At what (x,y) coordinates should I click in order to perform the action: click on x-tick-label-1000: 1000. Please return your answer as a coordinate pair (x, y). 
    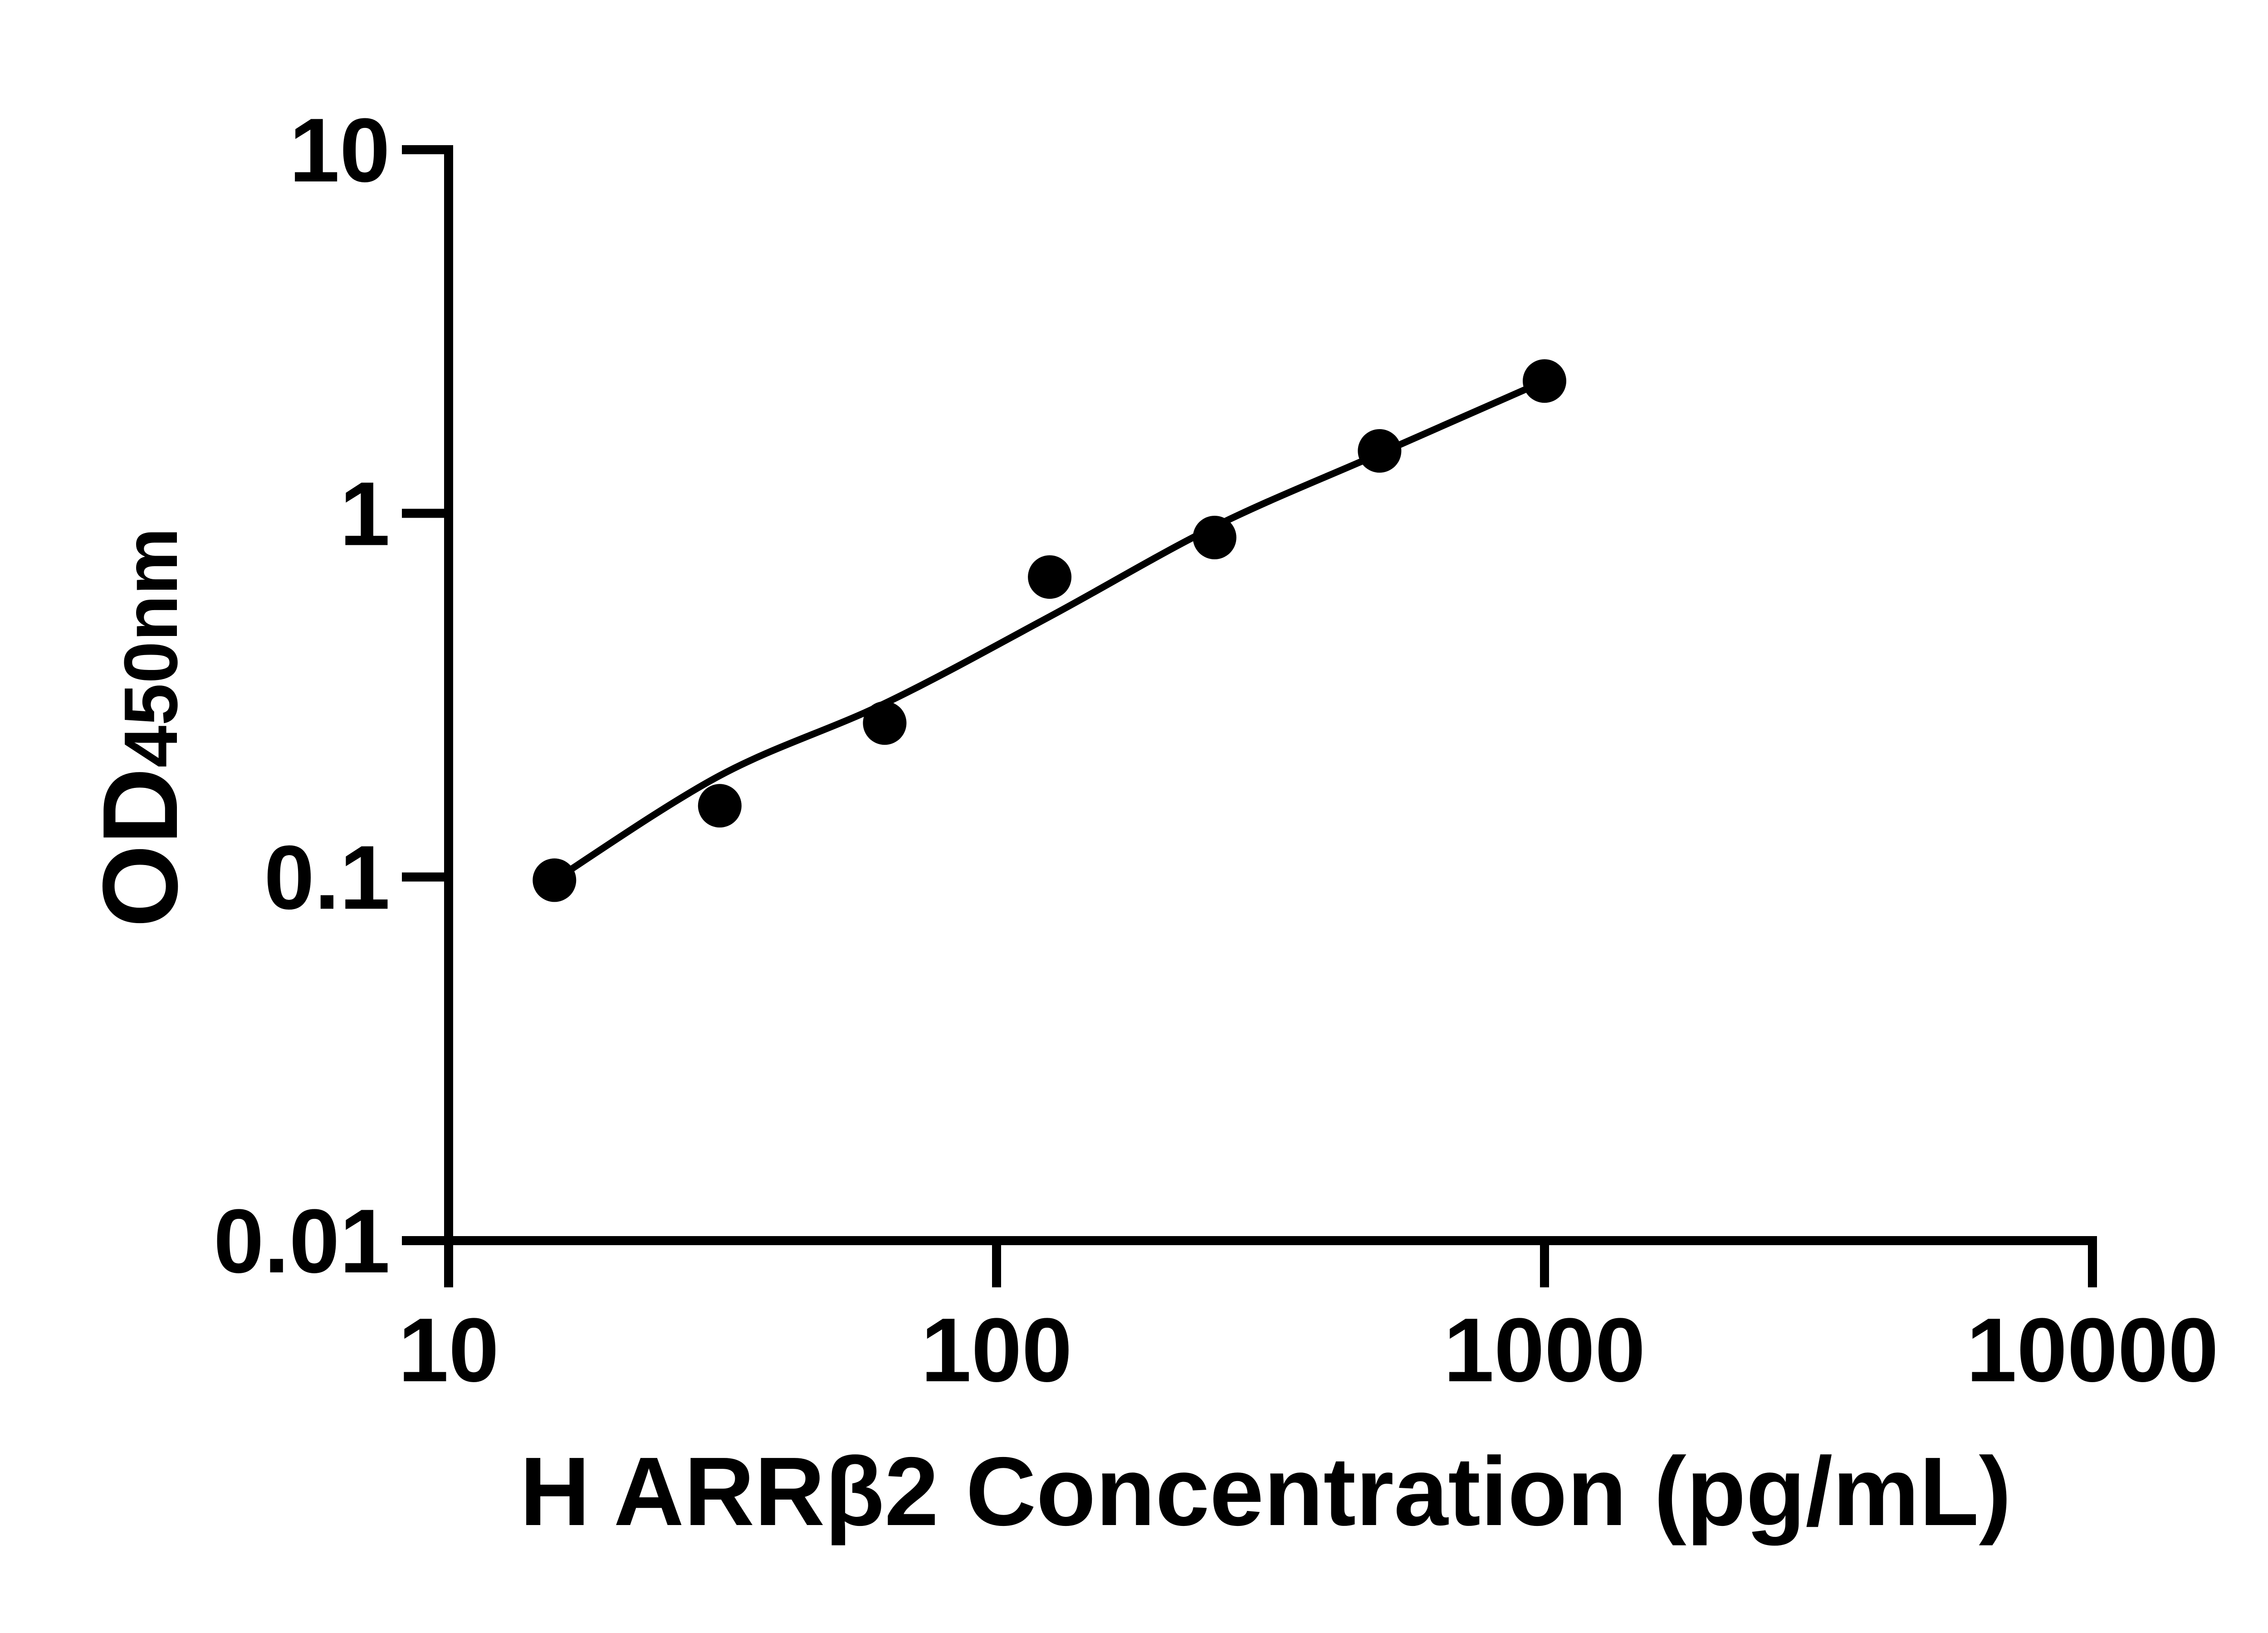
    Looking at the image, I should click on (1545, 1350).